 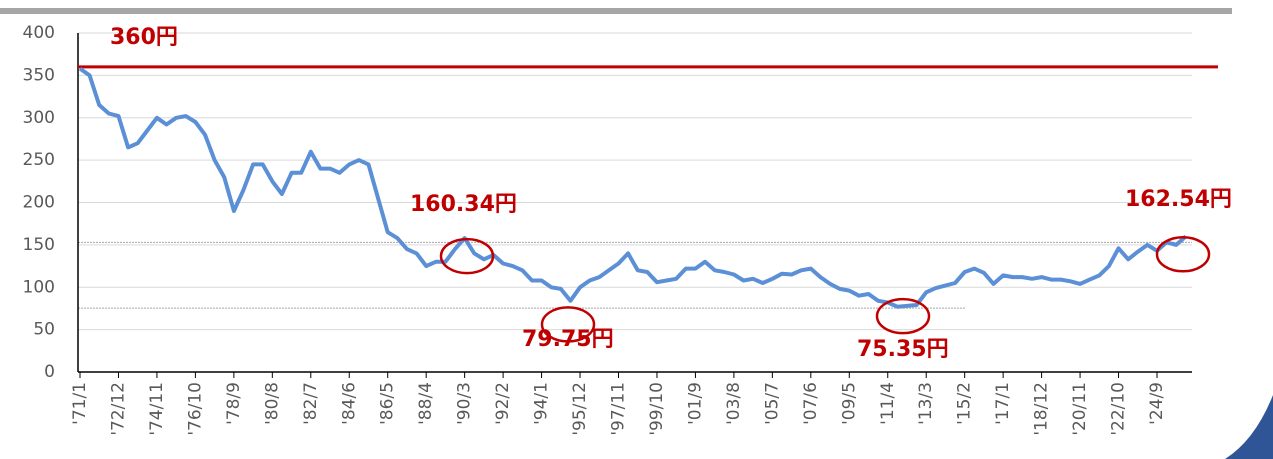 I want to click on y-tick-label: 200, so click(x=39, y=203).